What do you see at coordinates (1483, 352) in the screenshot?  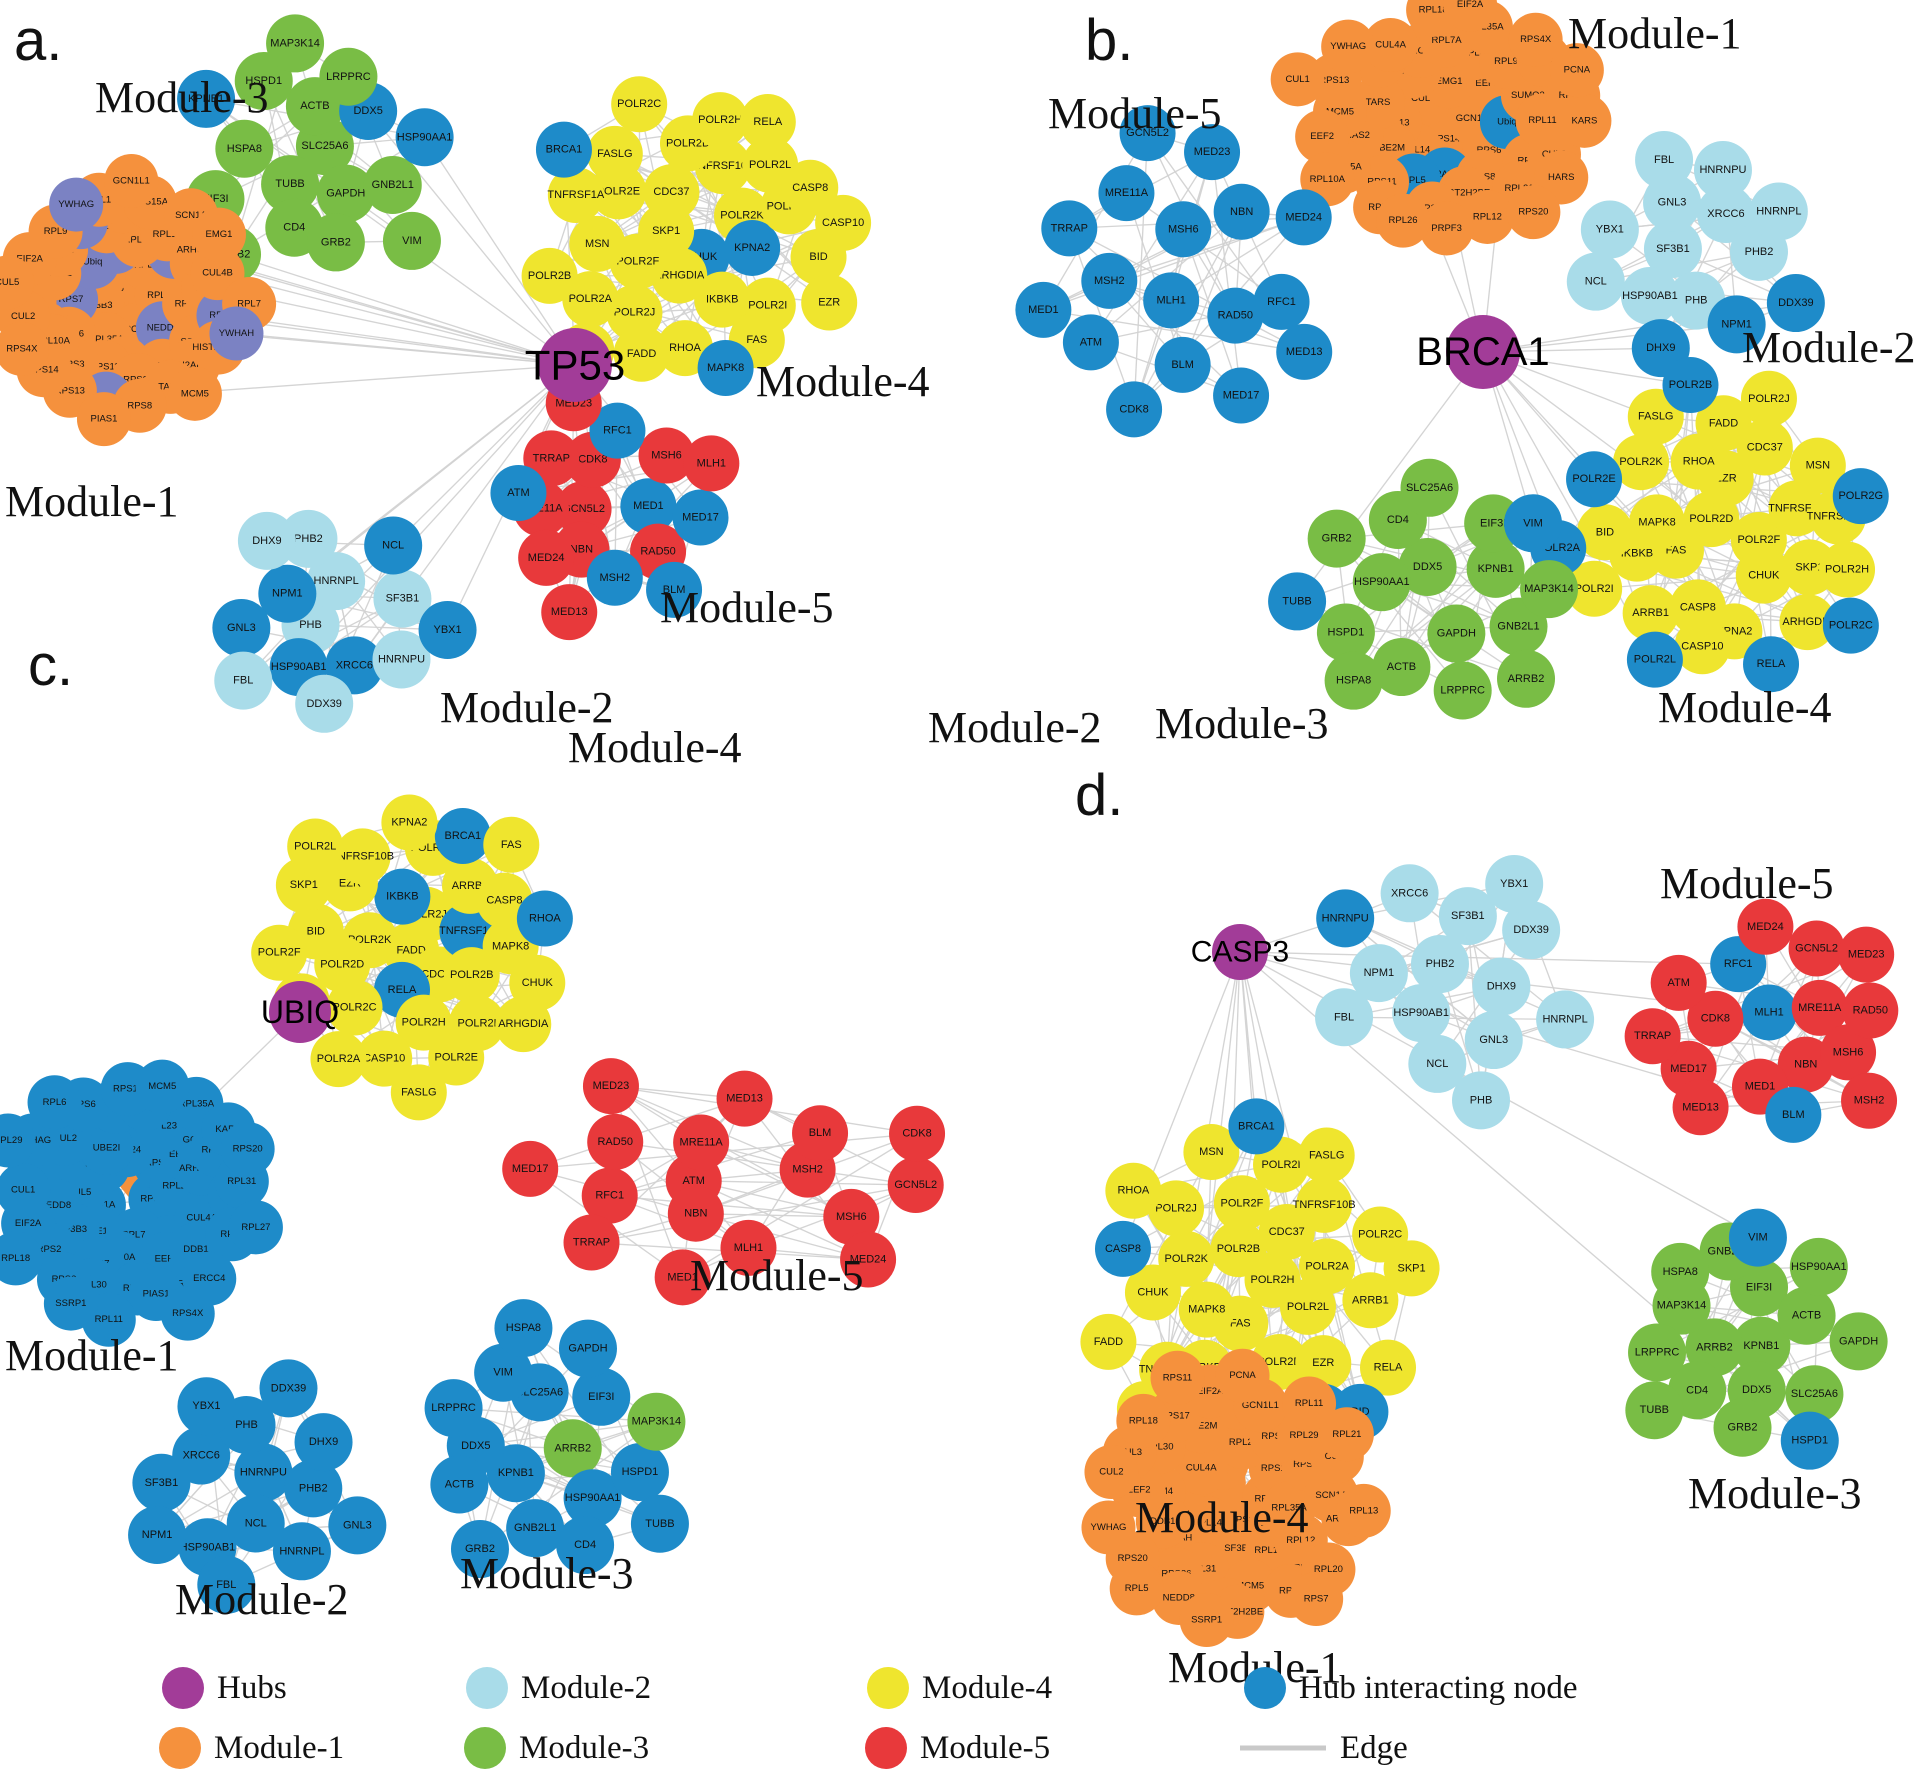 I see `hub-BRCA1: BRCA1` at bounding box center [1483, 352].